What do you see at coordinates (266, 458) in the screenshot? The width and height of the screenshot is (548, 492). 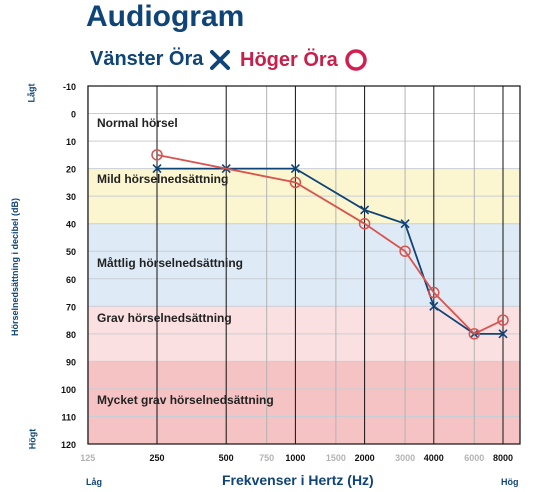 I see `x-tick-label: 750` at bounding box center [266, 458].